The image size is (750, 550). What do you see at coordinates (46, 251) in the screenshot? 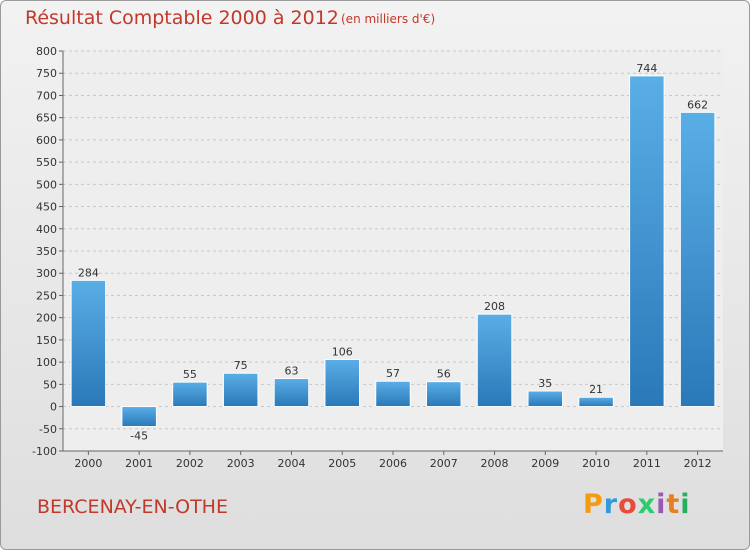
I see `y-tick-label: 350` at bounding box center [46, 251].